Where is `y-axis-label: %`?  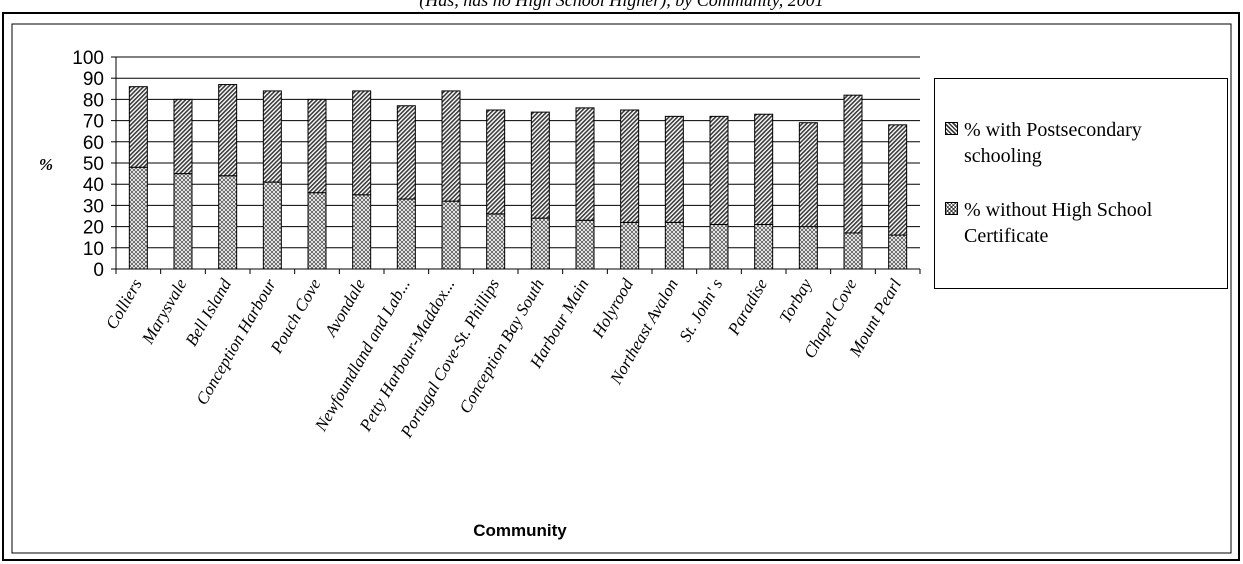 y-axis-label: % is located at coordinates (46, 164).